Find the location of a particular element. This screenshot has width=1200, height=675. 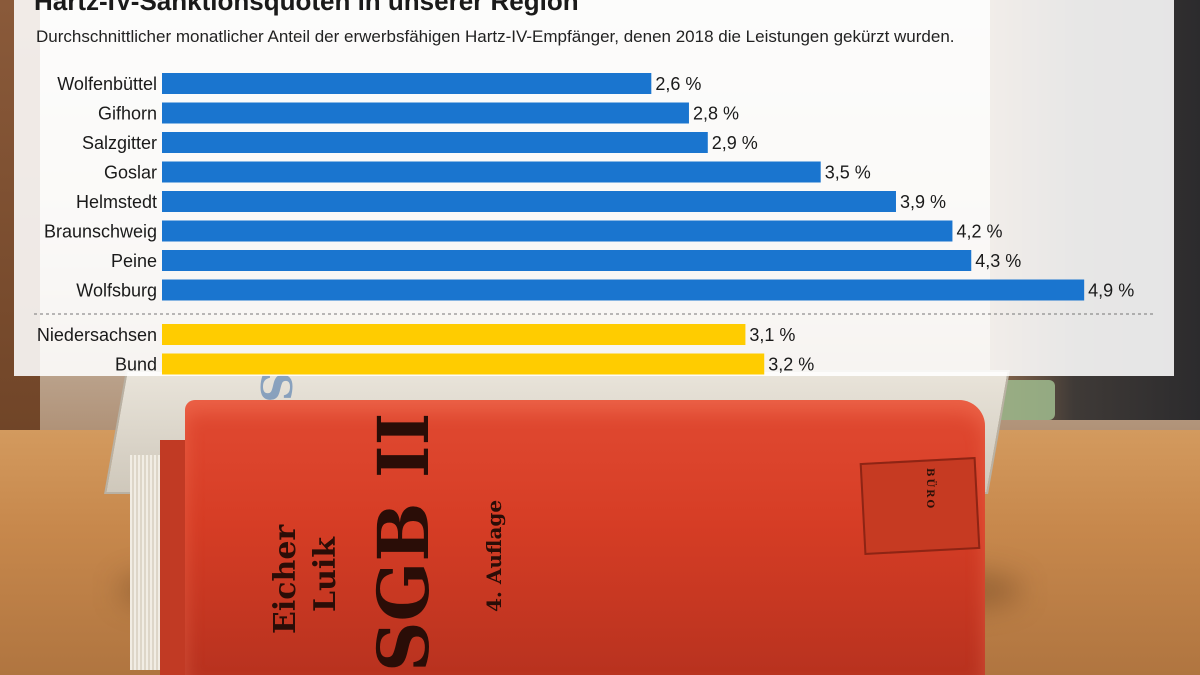

value-label: 4,9 % is located at coordinates (1111, 291).